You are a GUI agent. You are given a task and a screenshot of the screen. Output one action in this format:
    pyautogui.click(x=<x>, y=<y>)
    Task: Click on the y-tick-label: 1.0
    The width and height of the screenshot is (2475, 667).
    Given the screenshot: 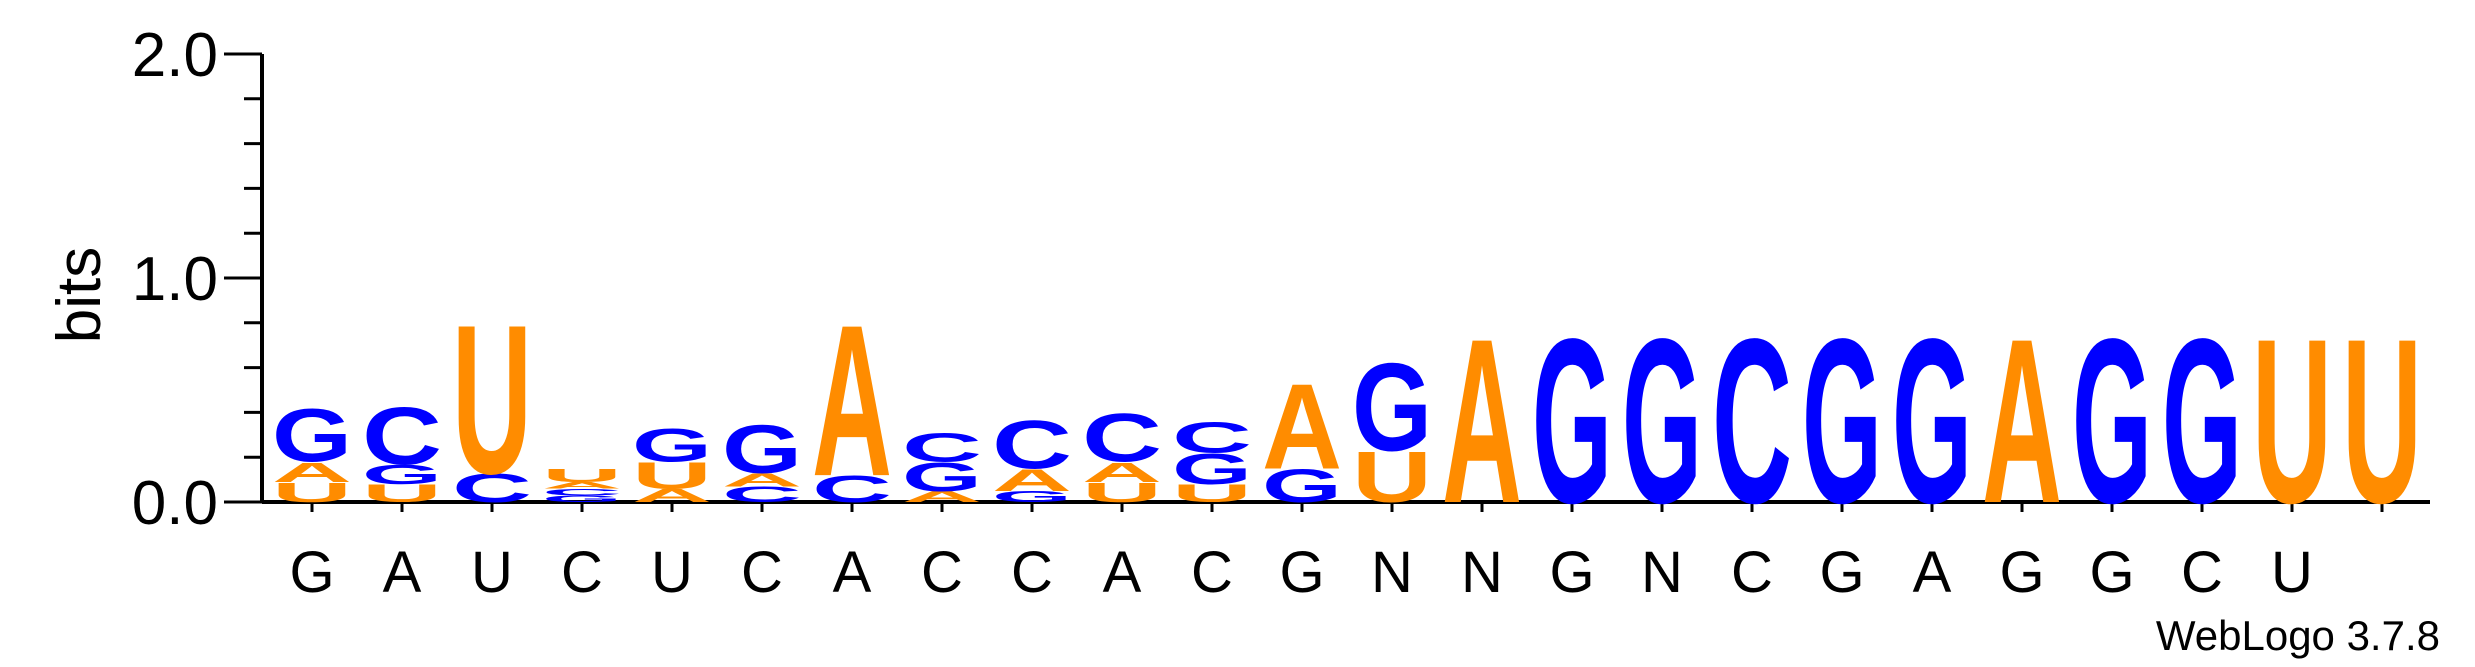 What is the action you would take?
    pyautogui.click(x=175, y=279)
    